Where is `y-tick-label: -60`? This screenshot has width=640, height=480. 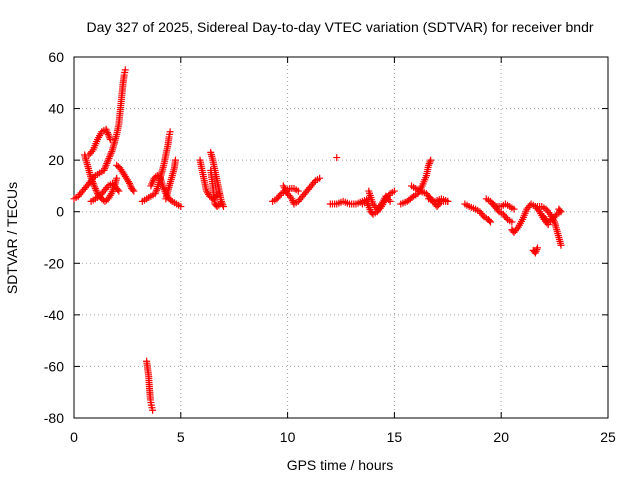 y-tick-label: -60 is located at coordinates (54, 366).